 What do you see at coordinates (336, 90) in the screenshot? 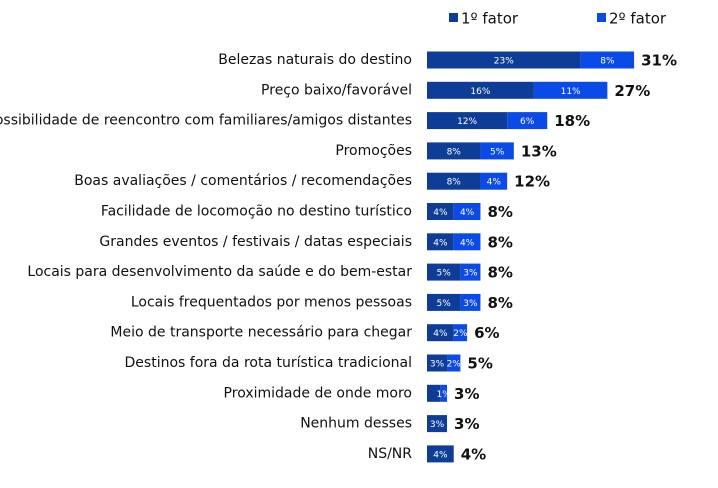
I see `category-label: Preço baixo/favorável` at bounding box center [336, 90].